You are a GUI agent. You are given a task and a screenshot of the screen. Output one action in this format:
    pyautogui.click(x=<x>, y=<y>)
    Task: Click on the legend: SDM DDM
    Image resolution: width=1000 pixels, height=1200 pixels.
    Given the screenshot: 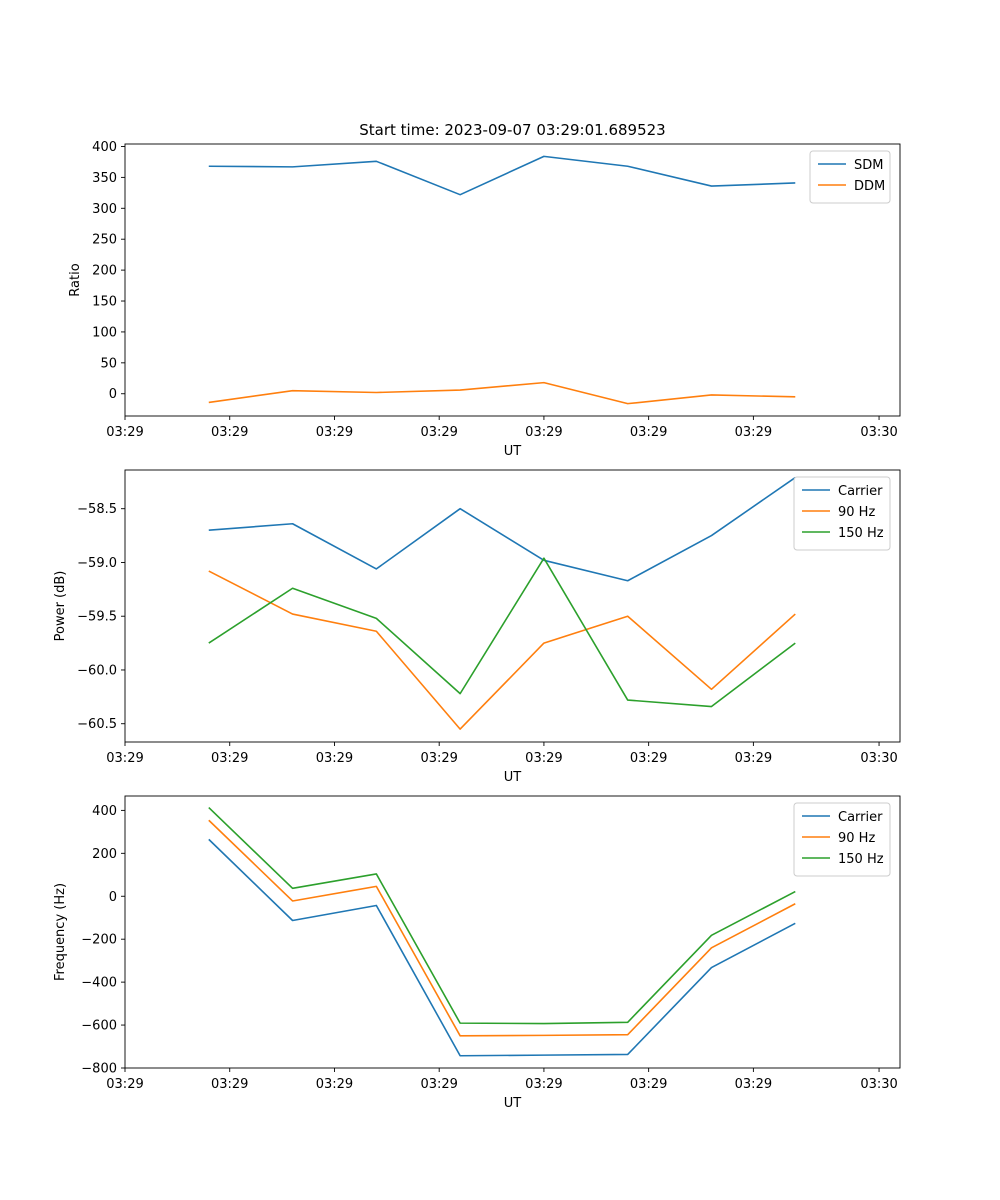 What is the action you would take?
    pyautogui.click(x=850, y=177)
    